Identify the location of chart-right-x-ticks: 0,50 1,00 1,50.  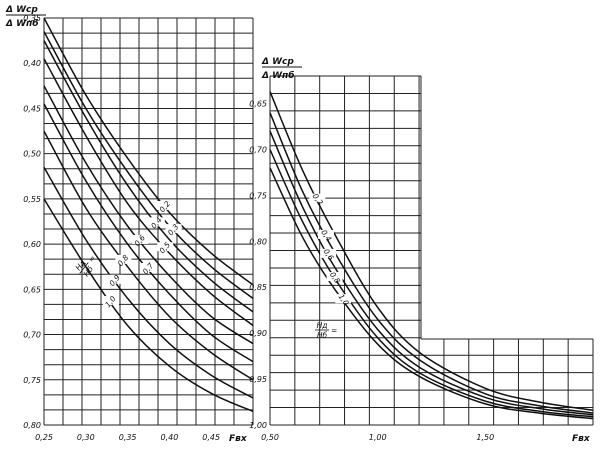
(377, 437).